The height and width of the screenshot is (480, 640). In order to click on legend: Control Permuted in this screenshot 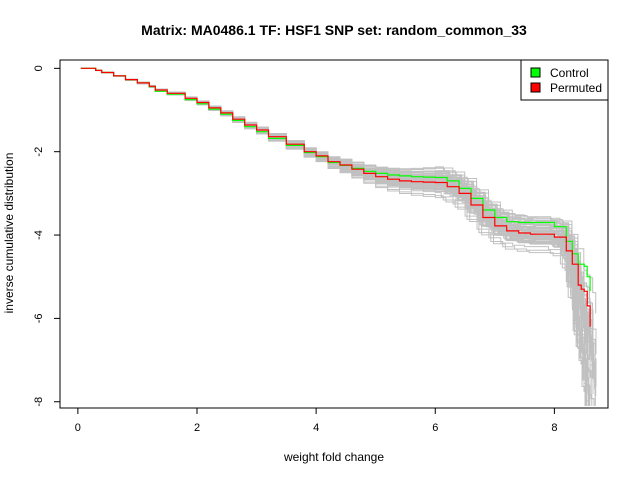, I will do `click(564, 80)`.